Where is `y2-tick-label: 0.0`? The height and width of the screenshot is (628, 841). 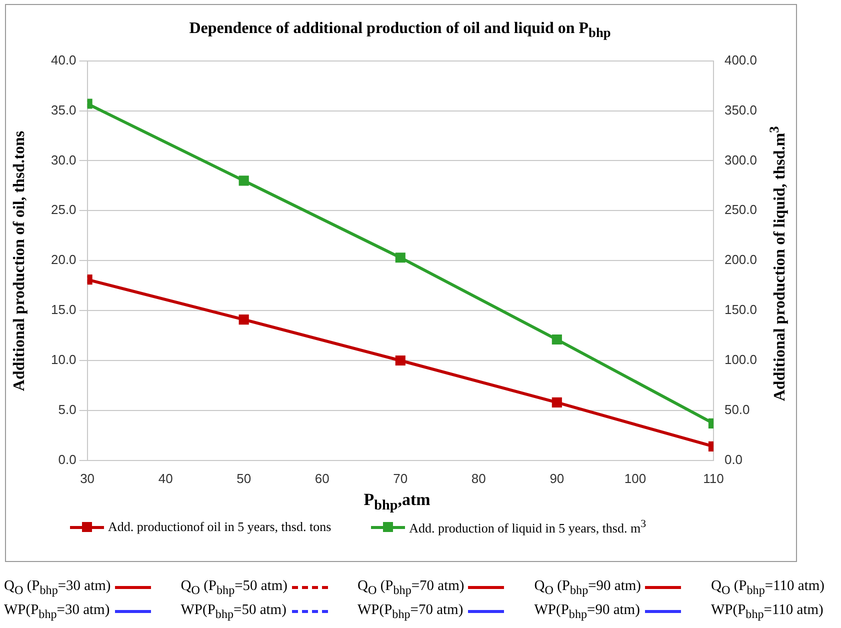
y2-tick-label: 0.0 is located at coordinates (733, 459).